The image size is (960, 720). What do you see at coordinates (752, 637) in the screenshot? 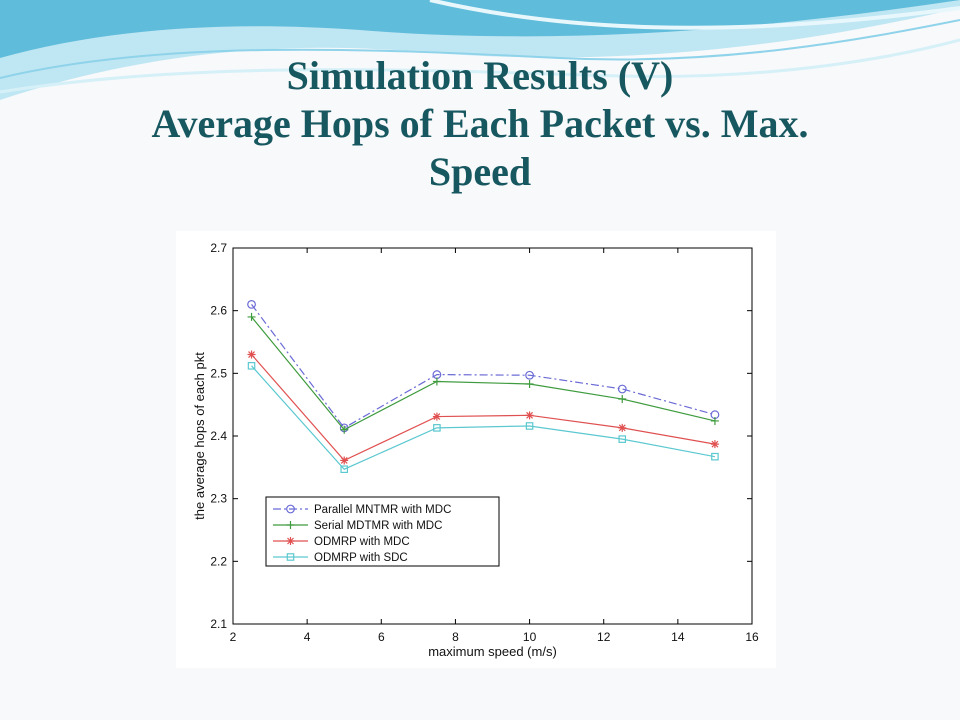
I see `x-tick-label: 16` at bounding box center [752, 637].